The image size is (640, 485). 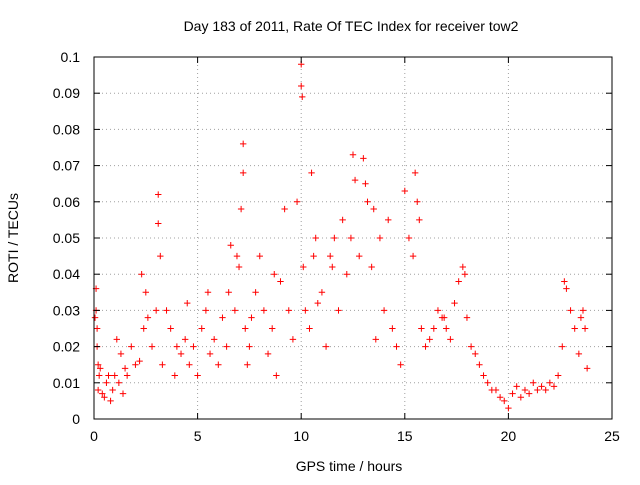 I want to click on y-tick-label: 0.1, so click(x=71, y=57).